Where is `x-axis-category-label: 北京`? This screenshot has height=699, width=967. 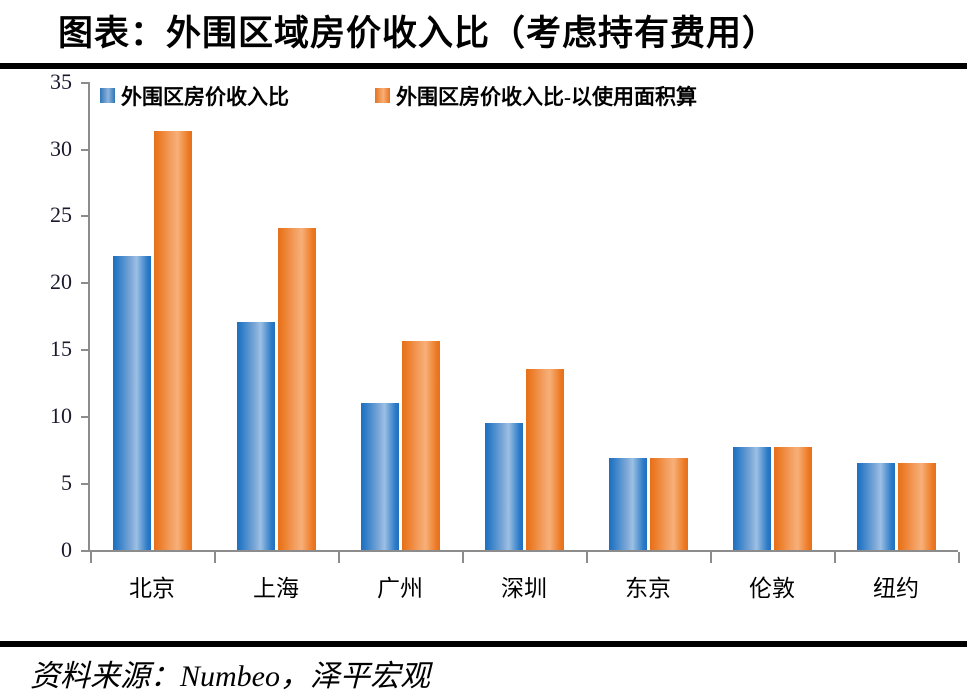
x-axis-category-label: 北京 is located at coordinates (152, 588).